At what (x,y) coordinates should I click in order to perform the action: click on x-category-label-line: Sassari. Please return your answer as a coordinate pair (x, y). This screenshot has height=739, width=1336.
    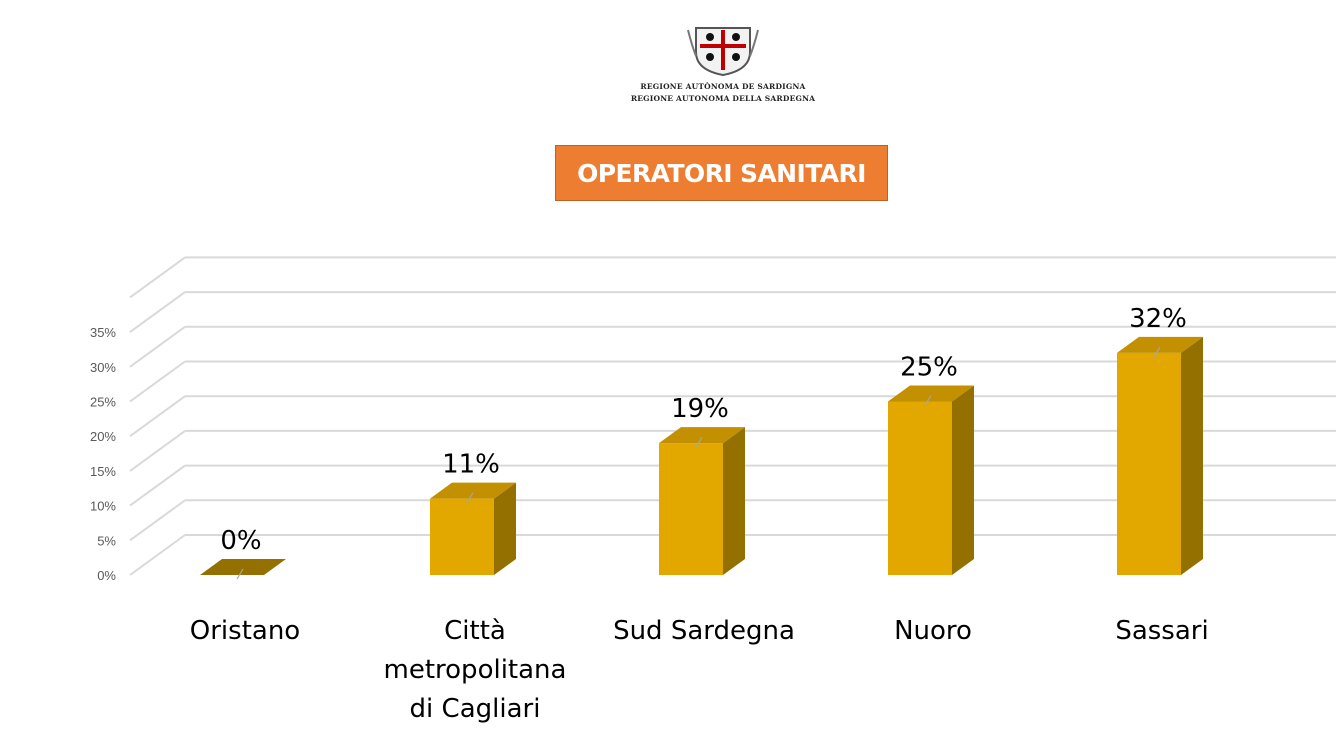
    Looking at the image, I should click on (1162, 631).